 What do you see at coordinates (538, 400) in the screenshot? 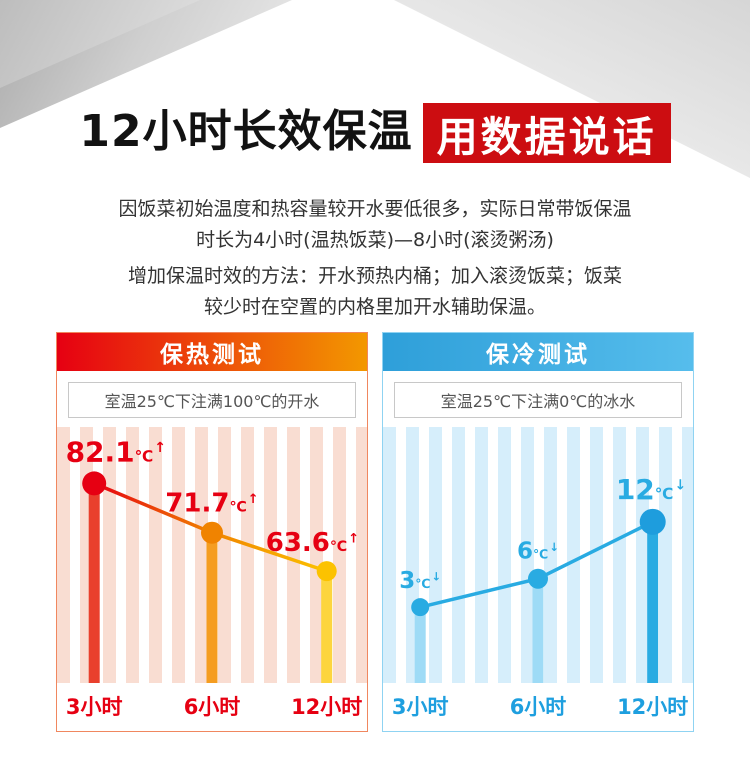
I see `chart-subtitle: 室温25℃下注满0℃的冰水` at bounding box center [538, 400].